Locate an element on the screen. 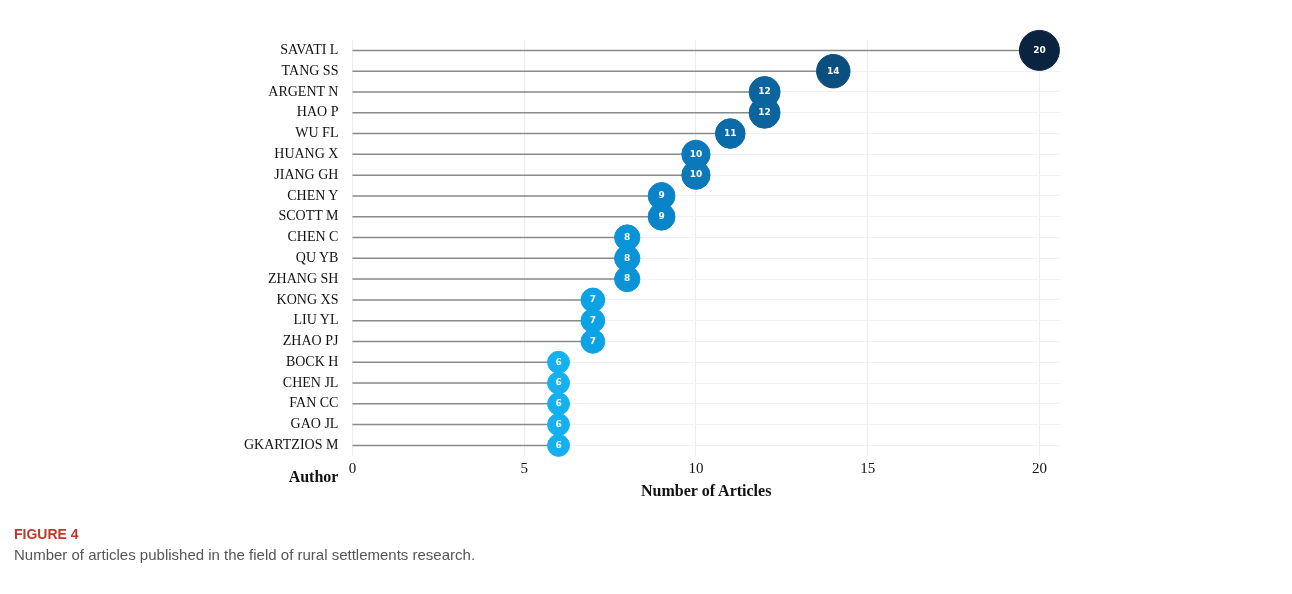  y-tick-label: GKARTZIOS M is located at coordinates (291, 445).